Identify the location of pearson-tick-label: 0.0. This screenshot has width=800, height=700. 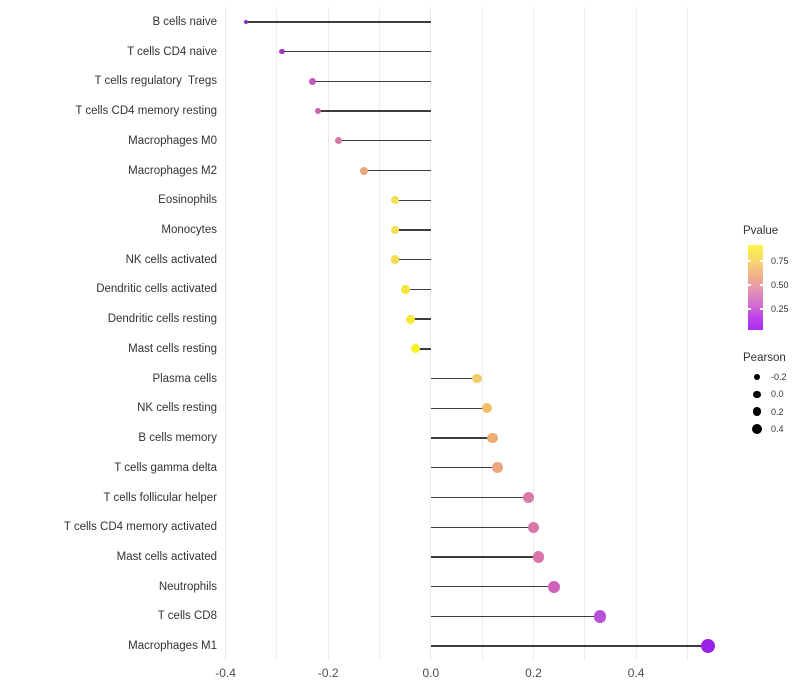
(777, 394).